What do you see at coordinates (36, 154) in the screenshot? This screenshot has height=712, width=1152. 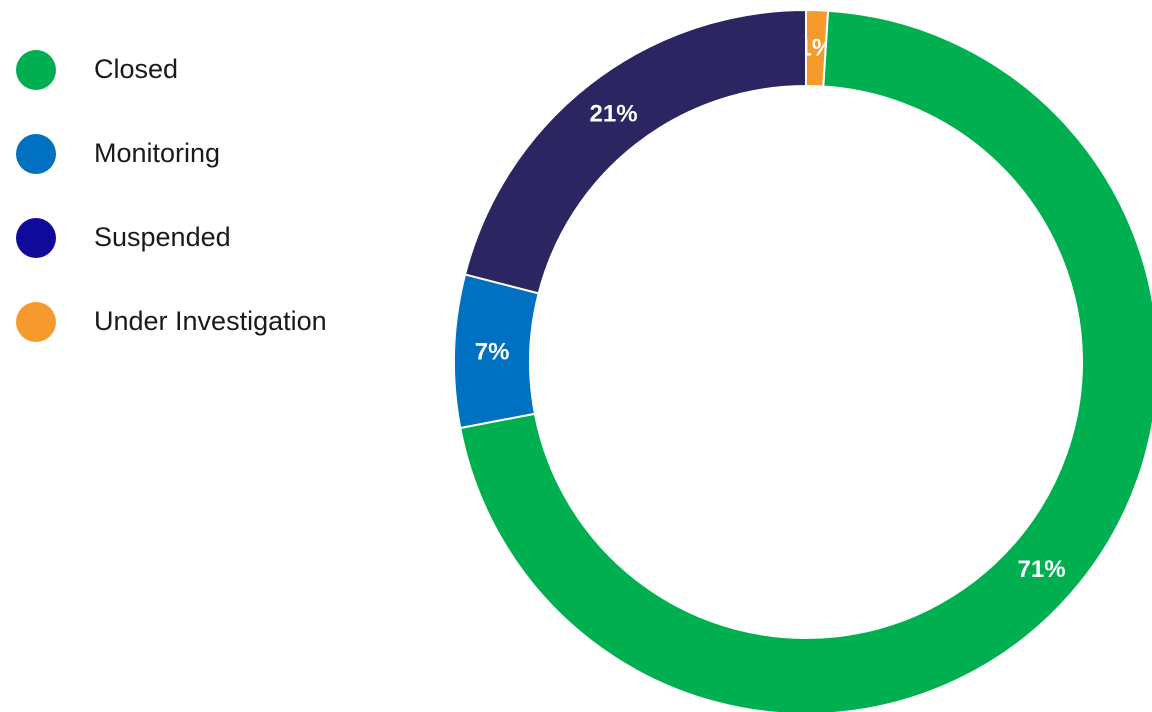 I see `legend-swatch-monitoring` at bounding box center [36, 154].